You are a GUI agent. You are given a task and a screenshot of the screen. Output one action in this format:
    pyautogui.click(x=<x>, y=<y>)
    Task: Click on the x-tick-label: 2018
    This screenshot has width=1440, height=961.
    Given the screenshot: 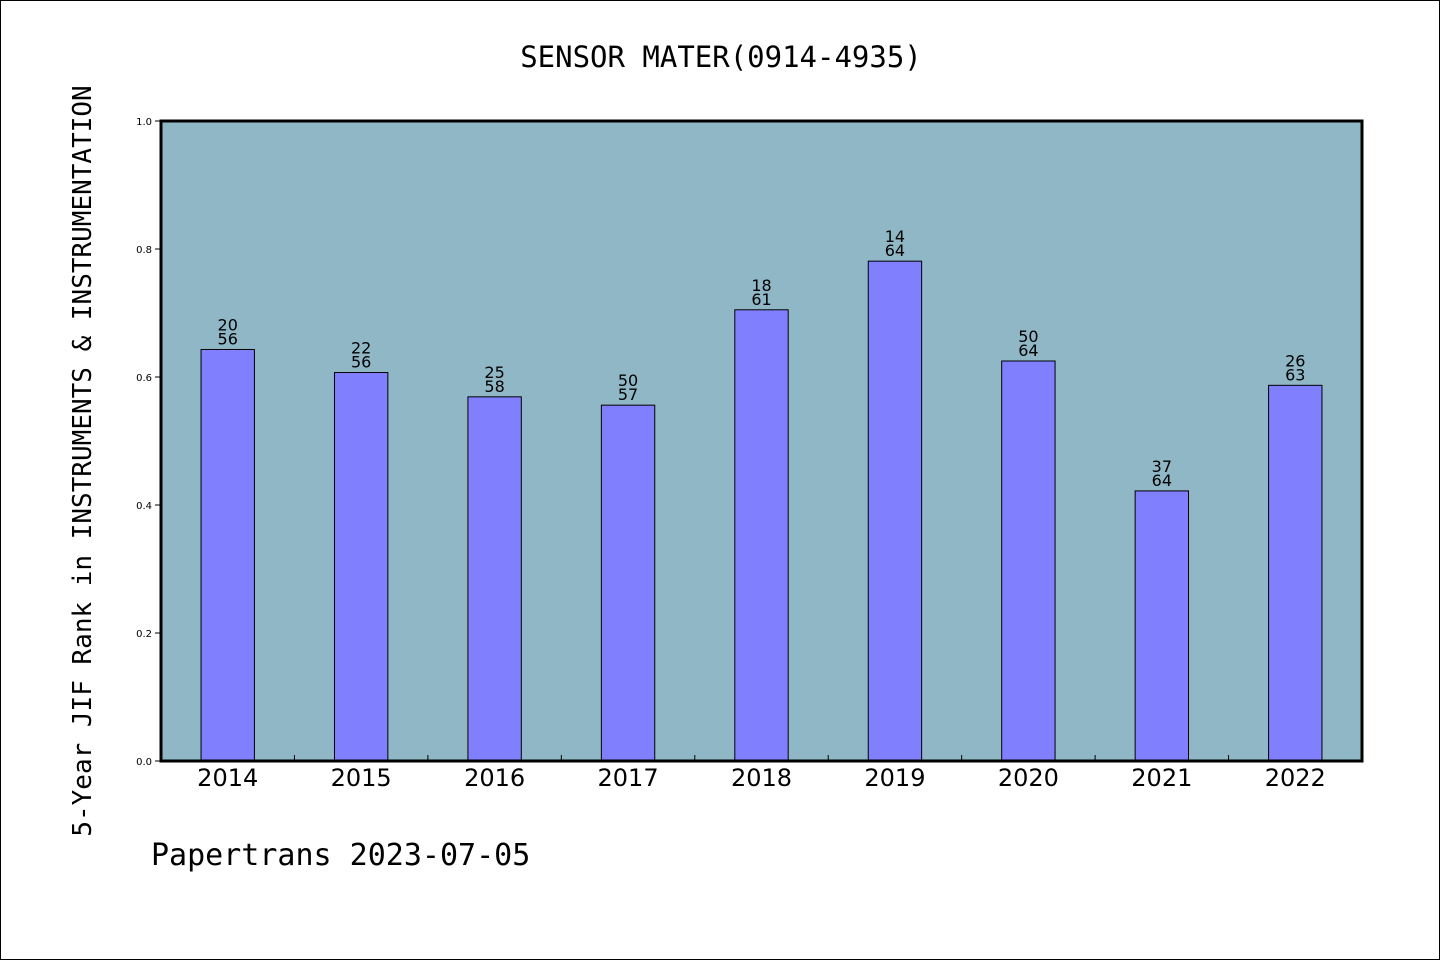 What is the action you would take?
    pyautogui.click(x=761, y=778)
    